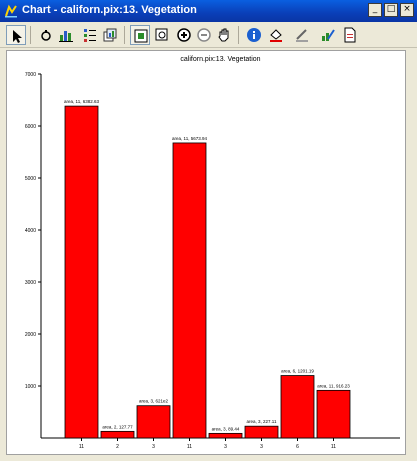 The height and width of the screenshot is (461, 417). What do you see at coordinates (30, 387) in the screenshot?
I see `y-tick-label: 1000` at bounding box center [30, 387].